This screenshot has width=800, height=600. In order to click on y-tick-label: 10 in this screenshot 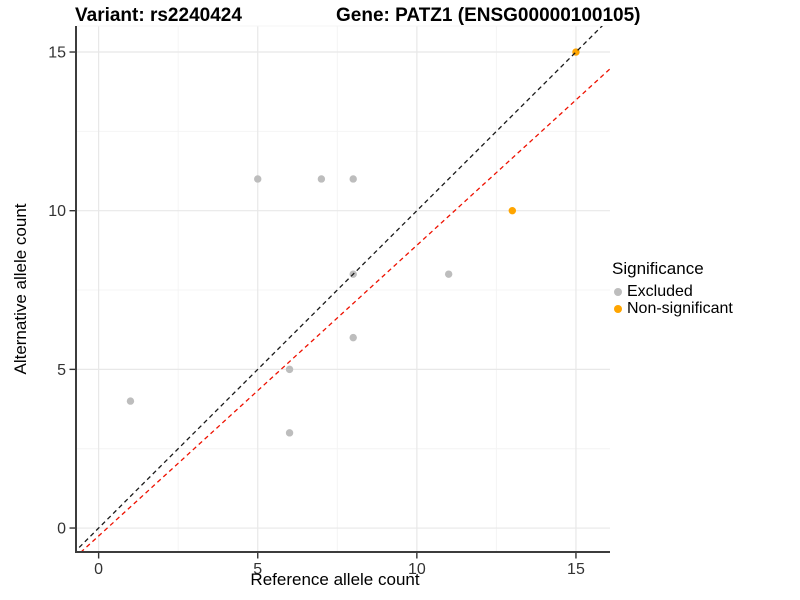, I will do `click(57, 211)`.